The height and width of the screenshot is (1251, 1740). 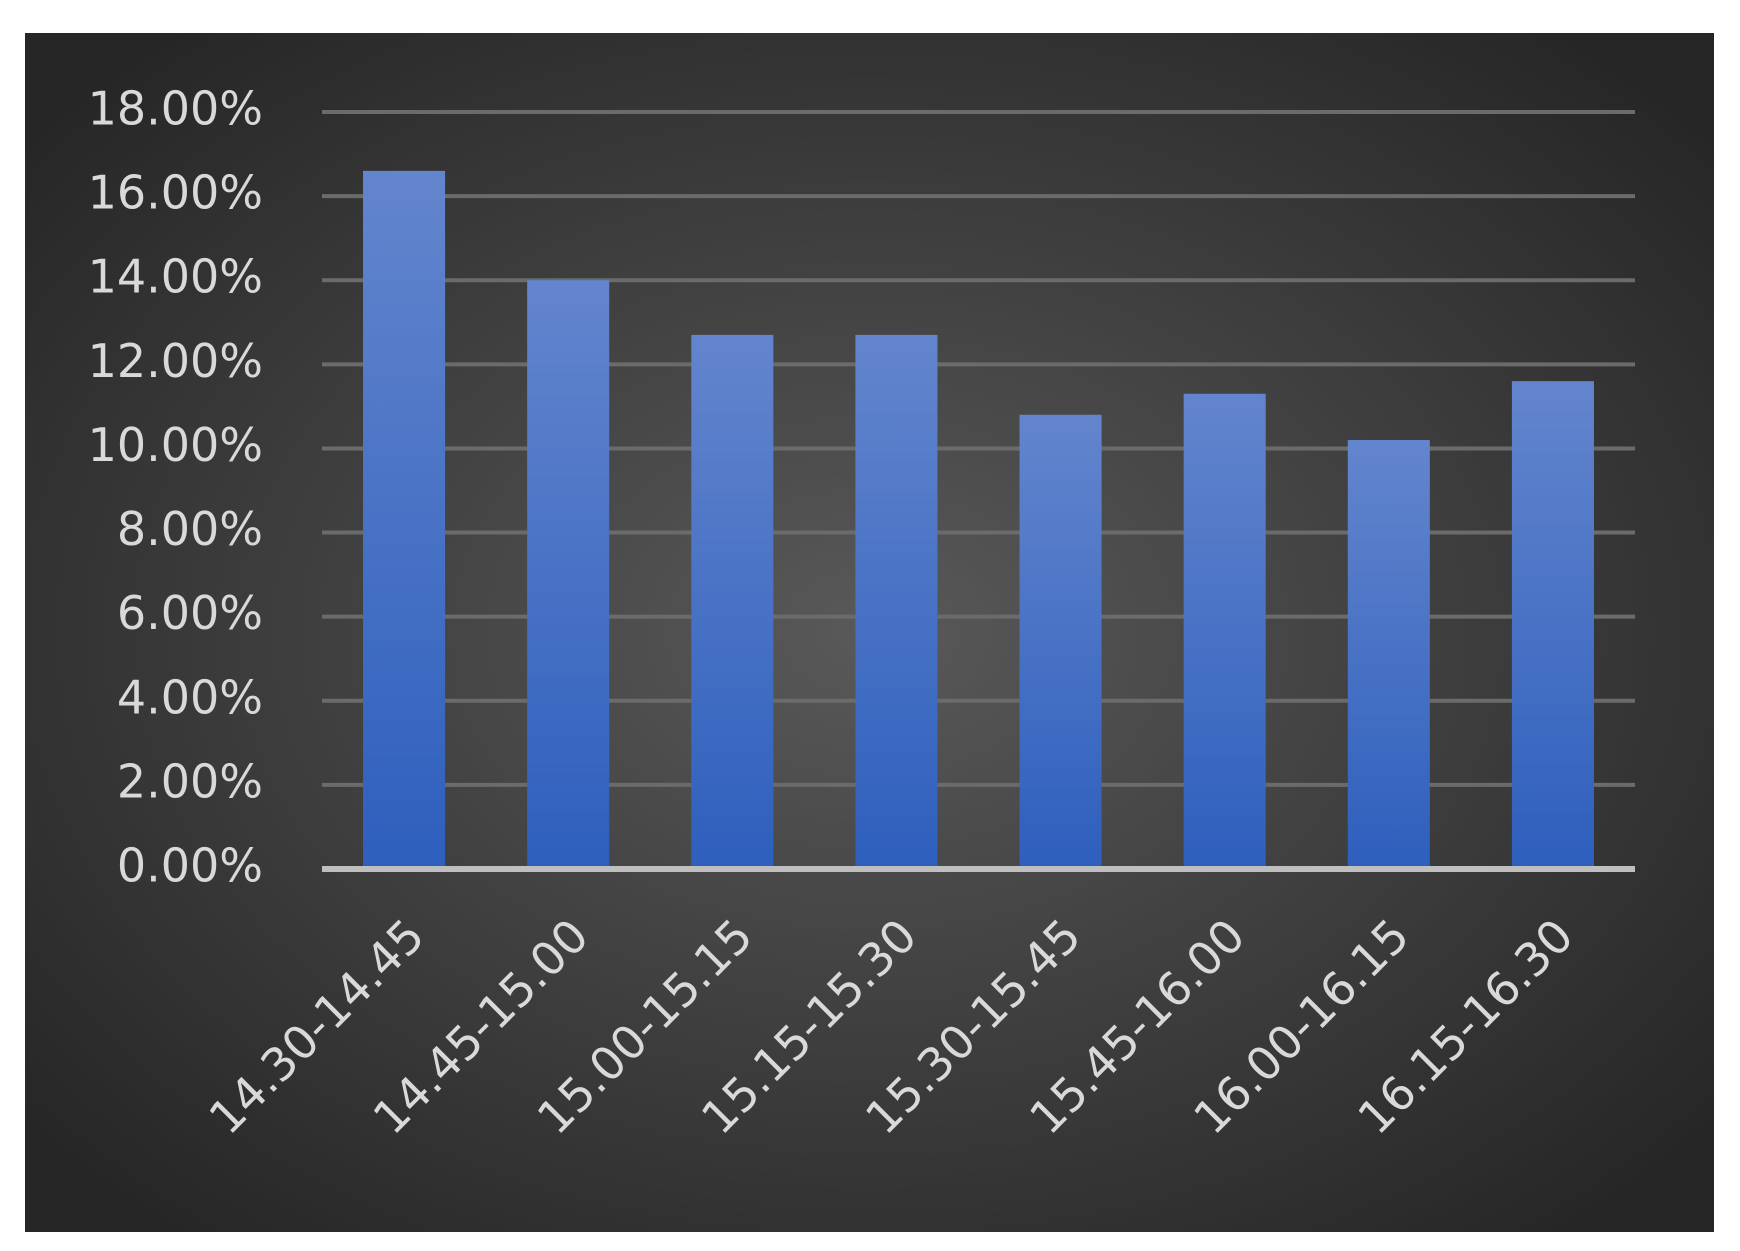 What do you see at coordinates (175, 445) in the screenshot?
I see `y-tick-label: 10.00%` at bounding box center [175, 445].